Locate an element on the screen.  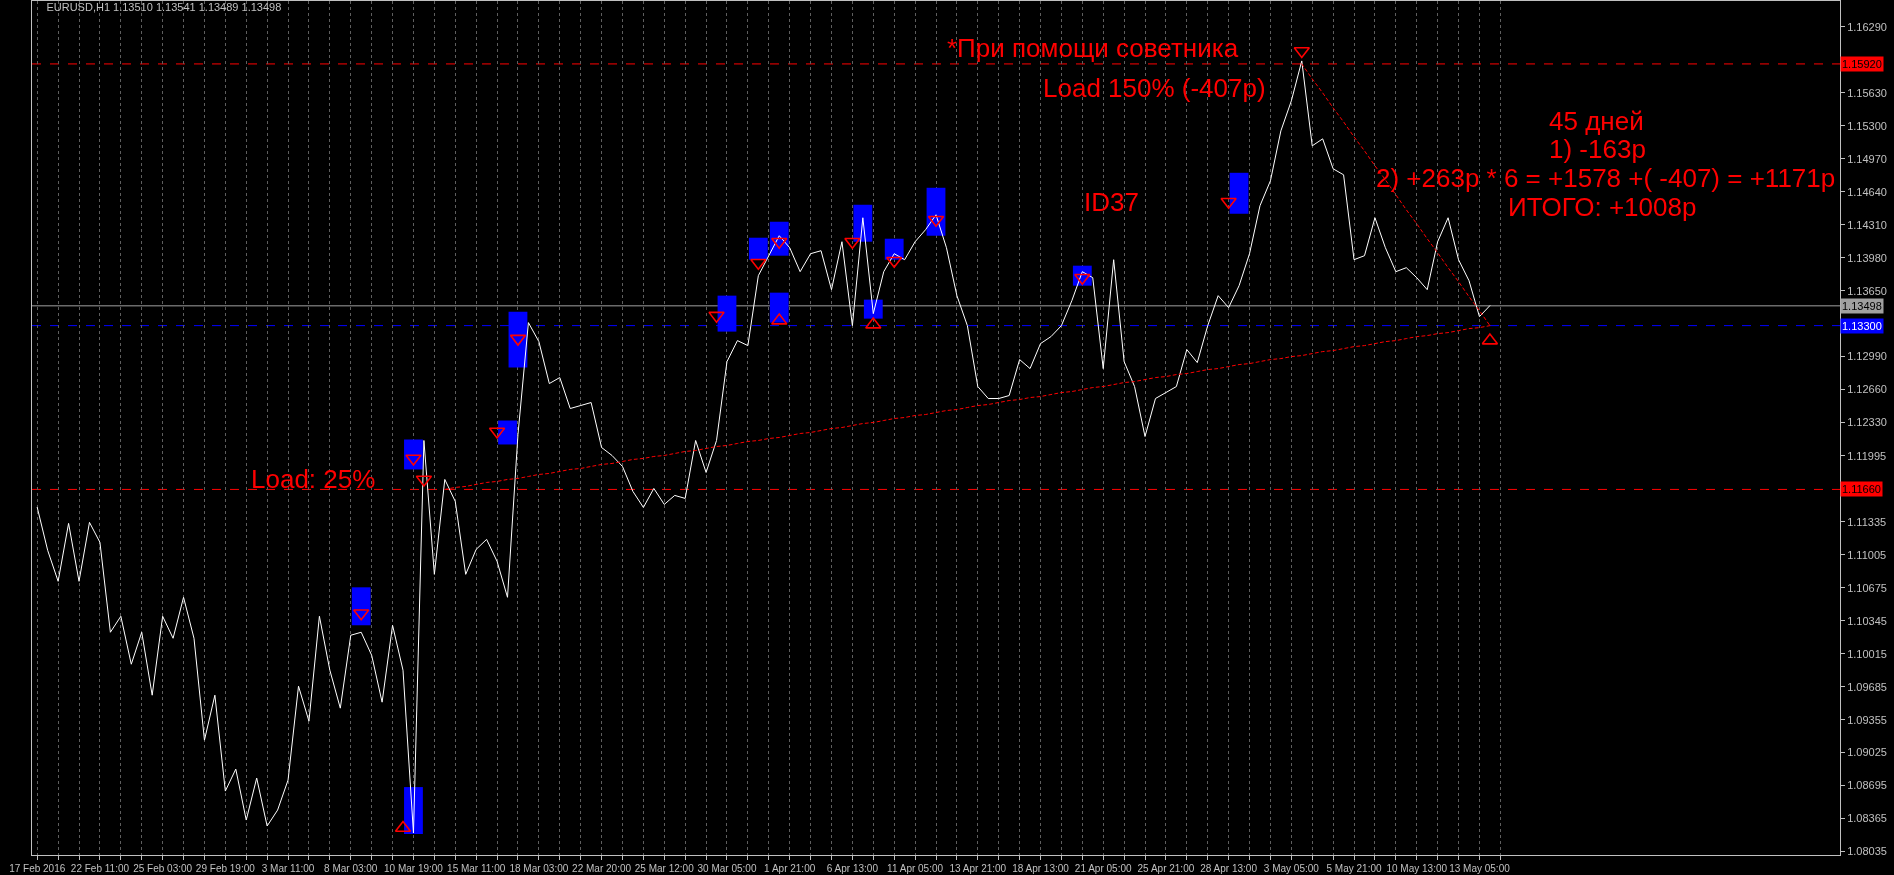
y-tick-label: 1.08365 is located at coordinates (1867, 818).